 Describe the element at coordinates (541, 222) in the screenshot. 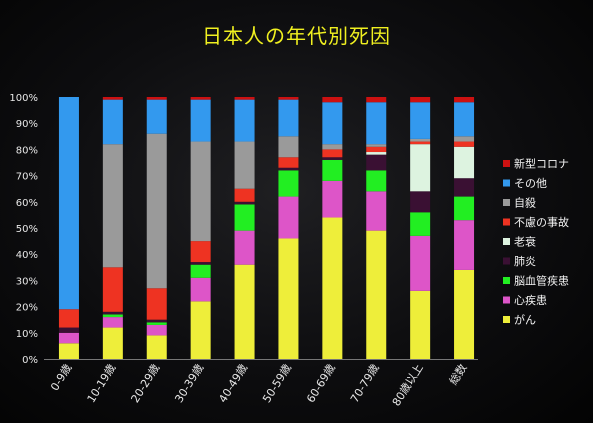

I see `legend-label: 不慮の事故` at that location.